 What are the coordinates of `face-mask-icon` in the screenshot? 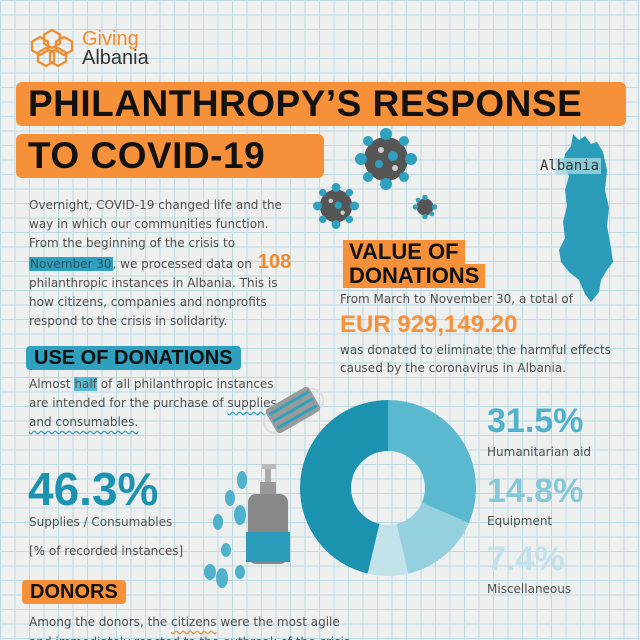 It's located at (293, 410).